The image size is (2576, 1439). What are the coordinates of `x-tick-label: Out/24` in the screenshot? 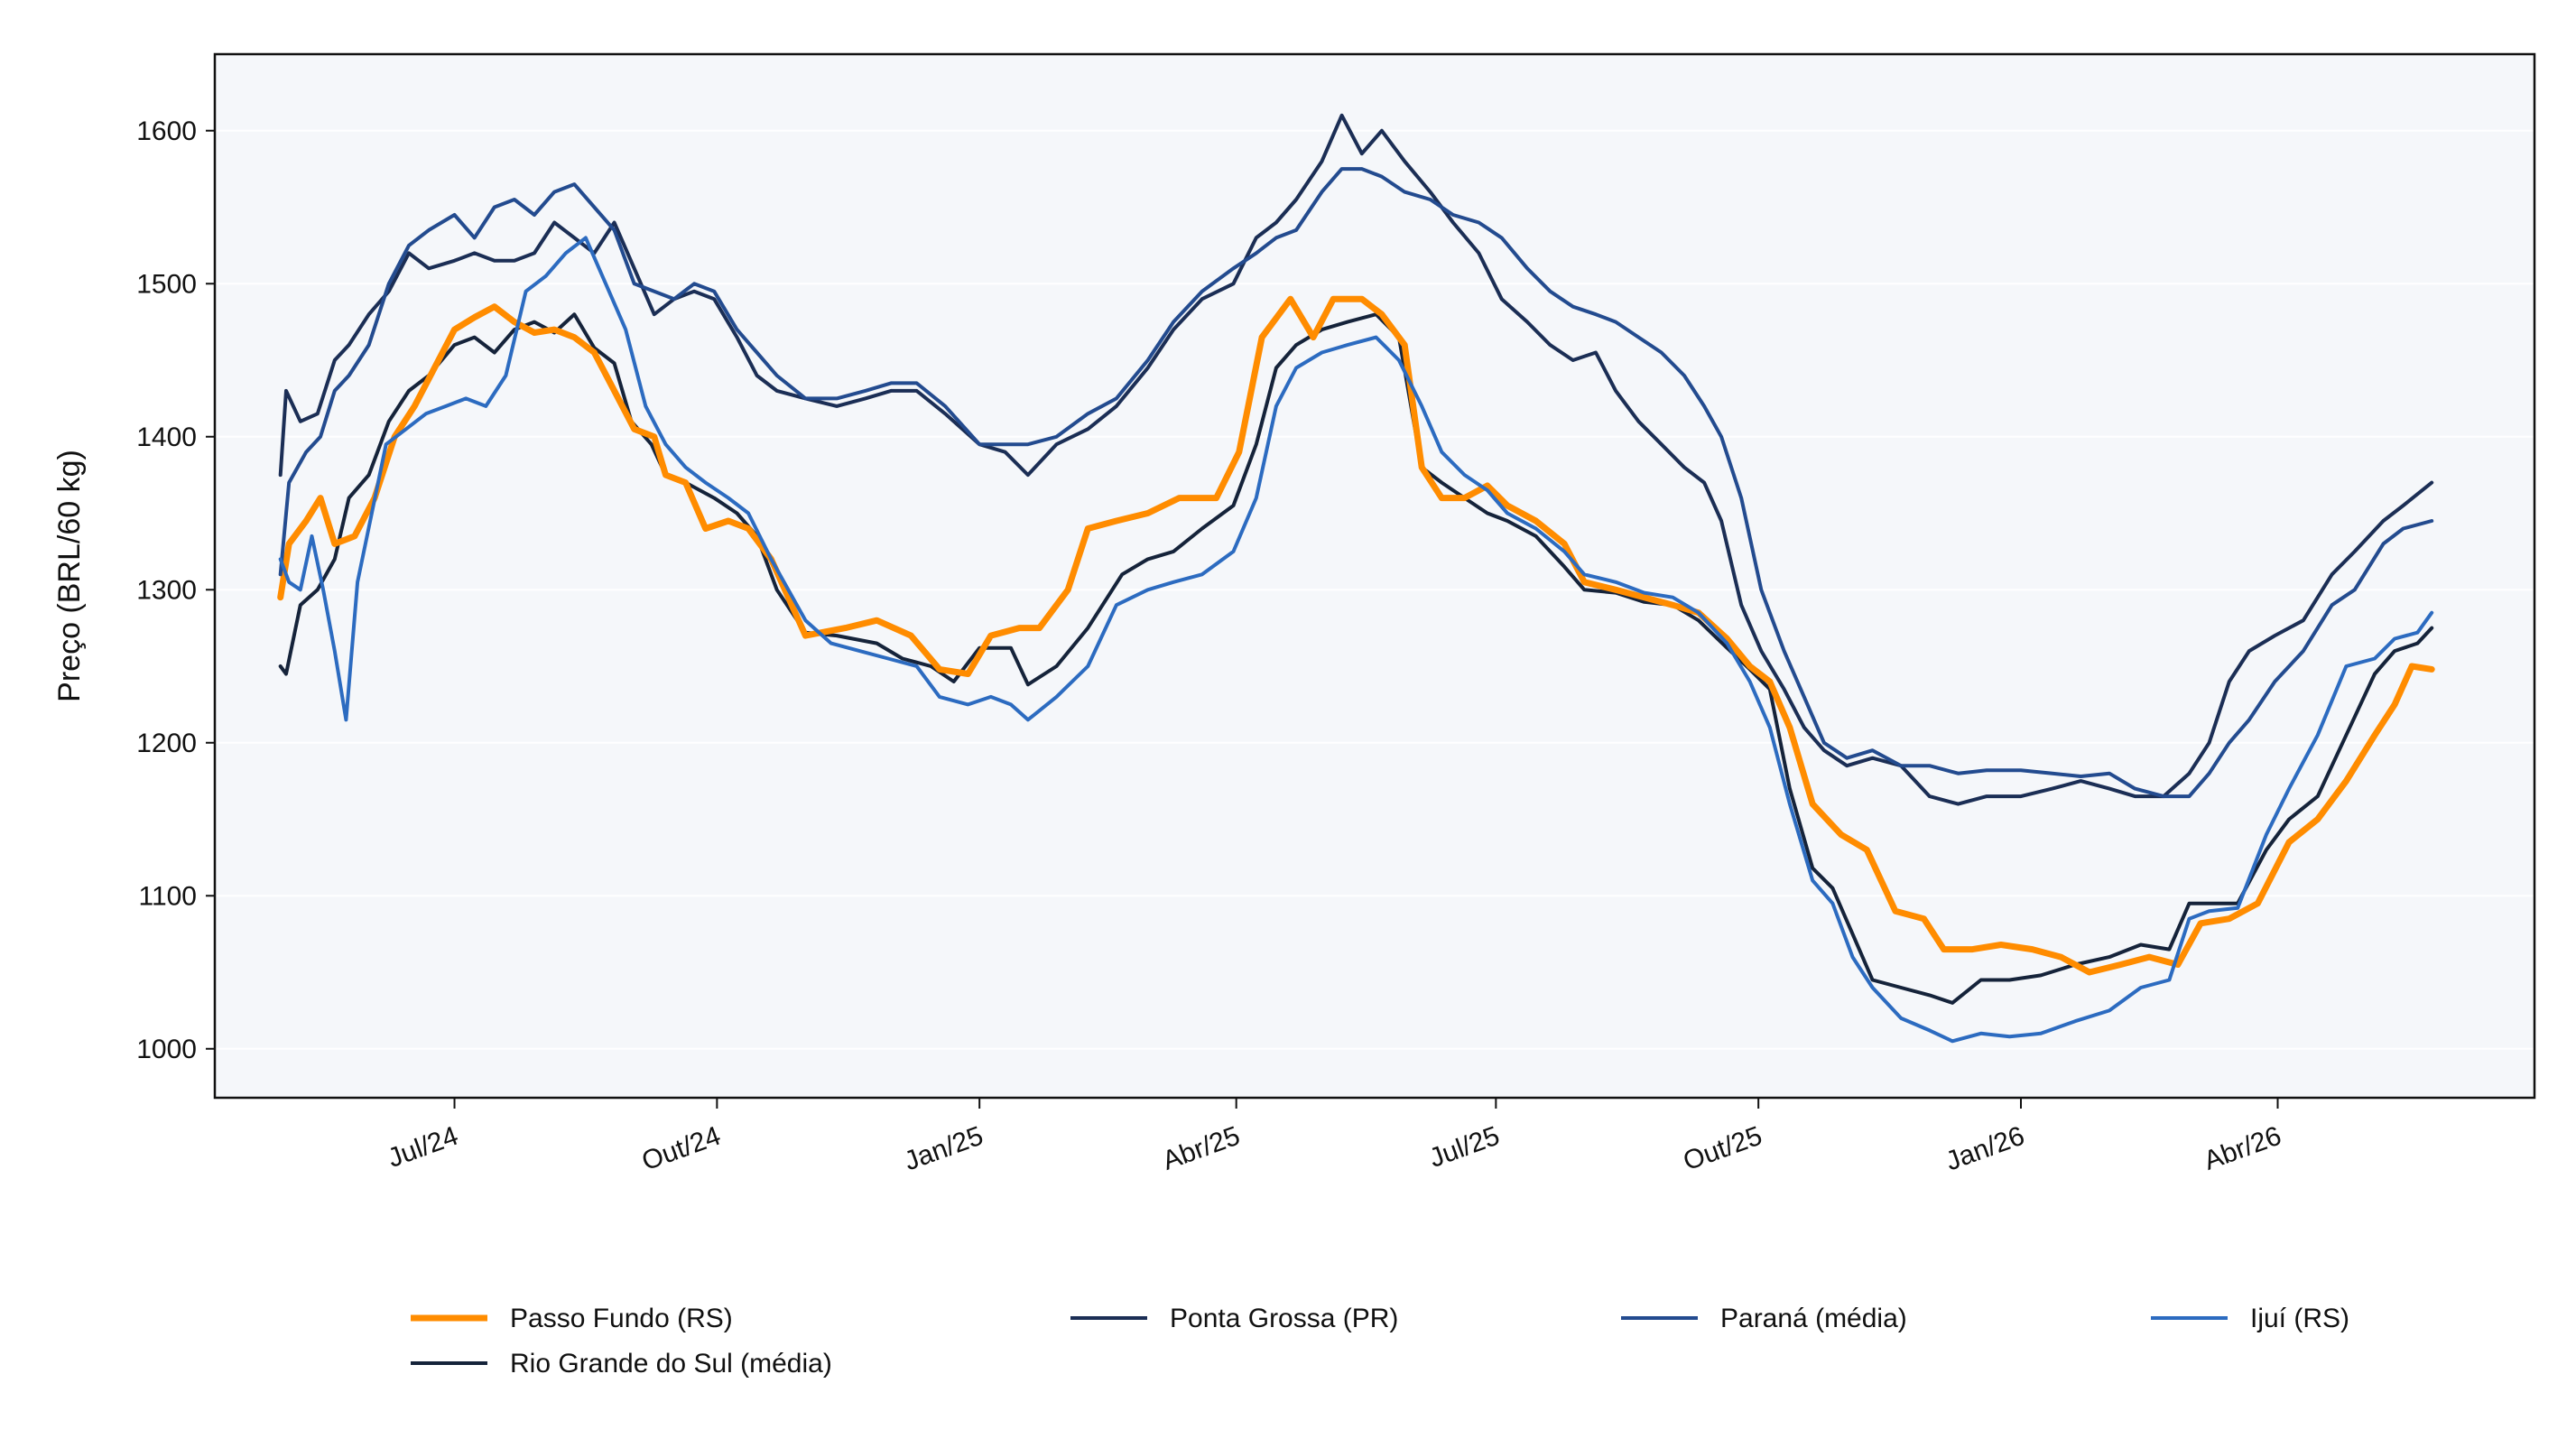 It's located at (681, 1149).